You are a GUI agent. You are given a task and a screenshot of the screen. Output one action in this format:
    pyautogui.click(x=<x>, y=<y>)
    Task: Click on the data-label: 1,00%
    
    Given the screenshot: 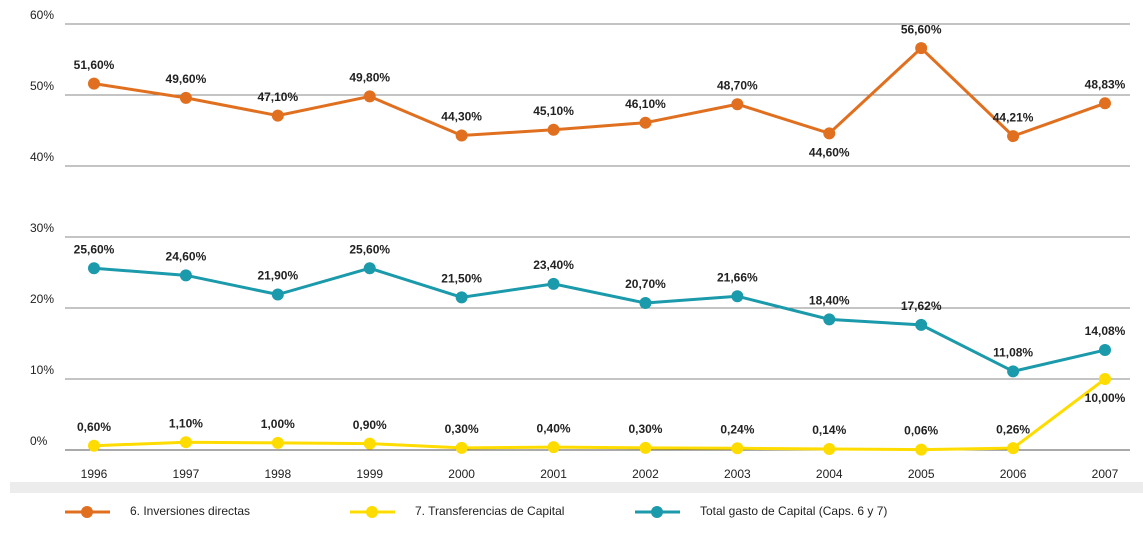 What is the action you would take?
    pyautogui.click(x=278, y=424)
    